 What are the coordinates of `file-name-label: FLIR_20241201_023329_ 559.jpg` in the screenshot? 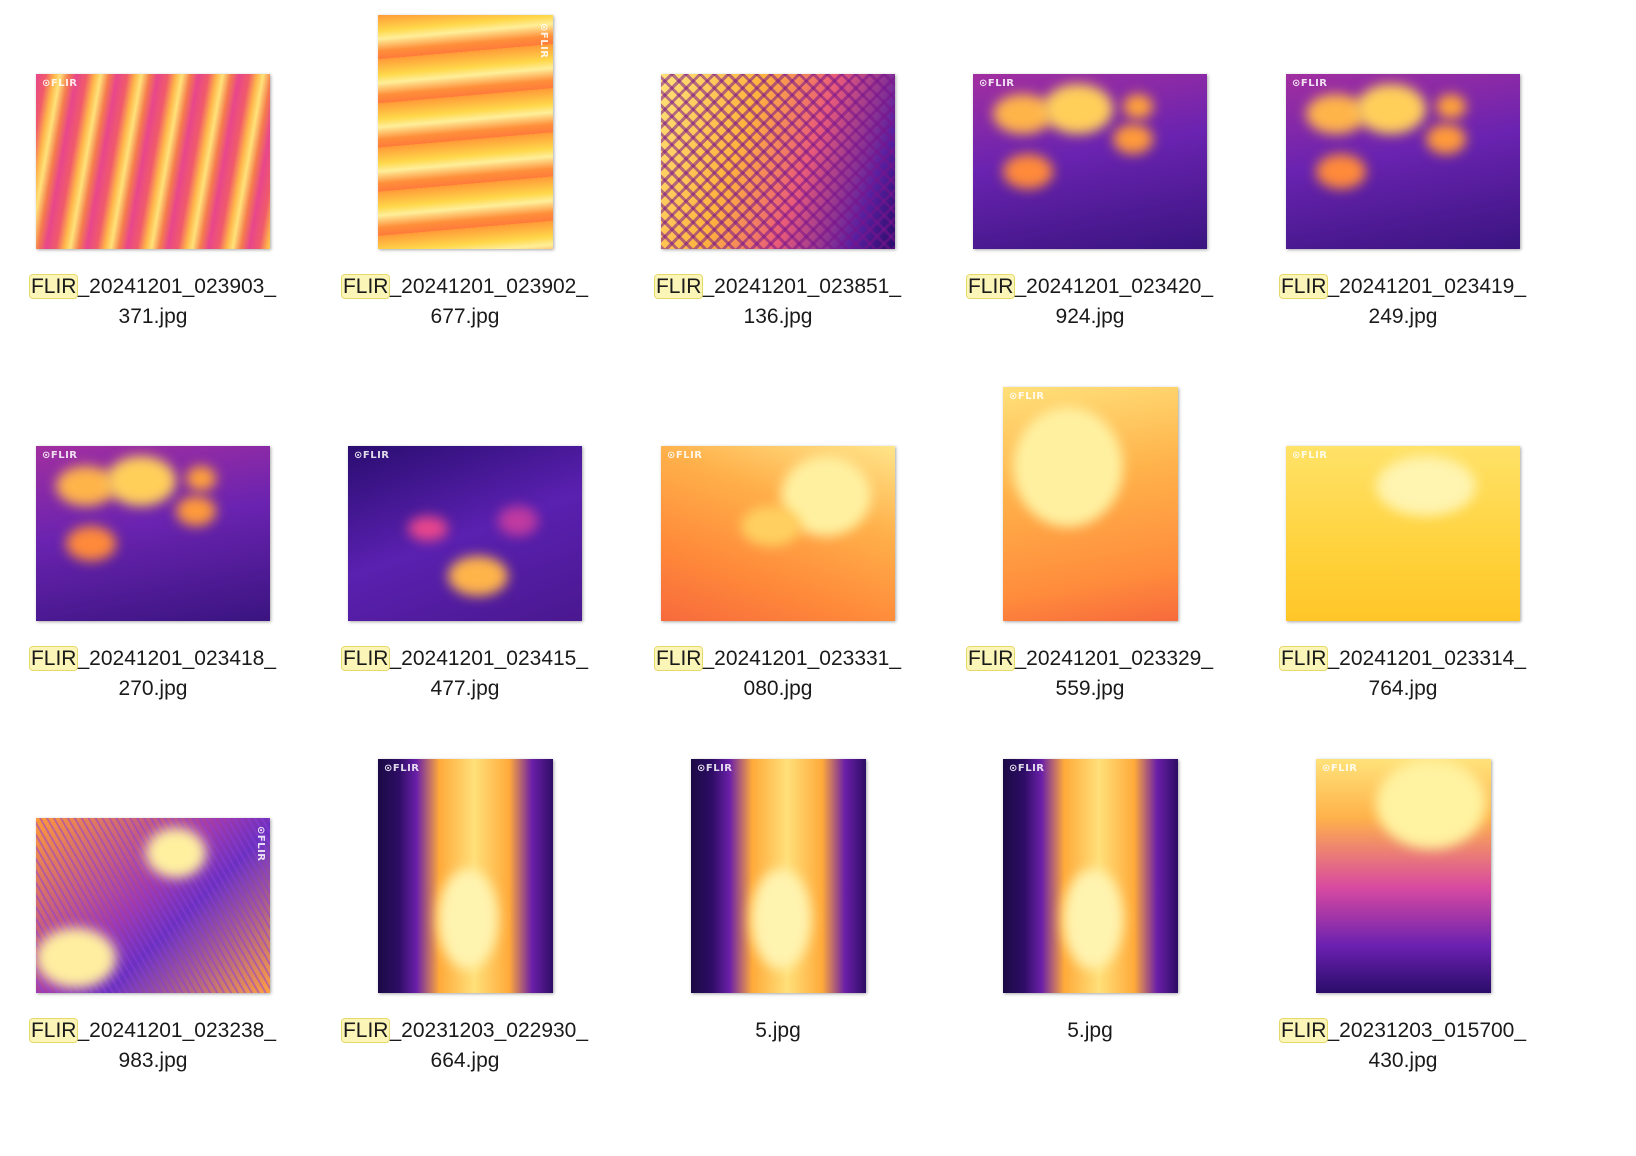 It's located at (1090, 674).